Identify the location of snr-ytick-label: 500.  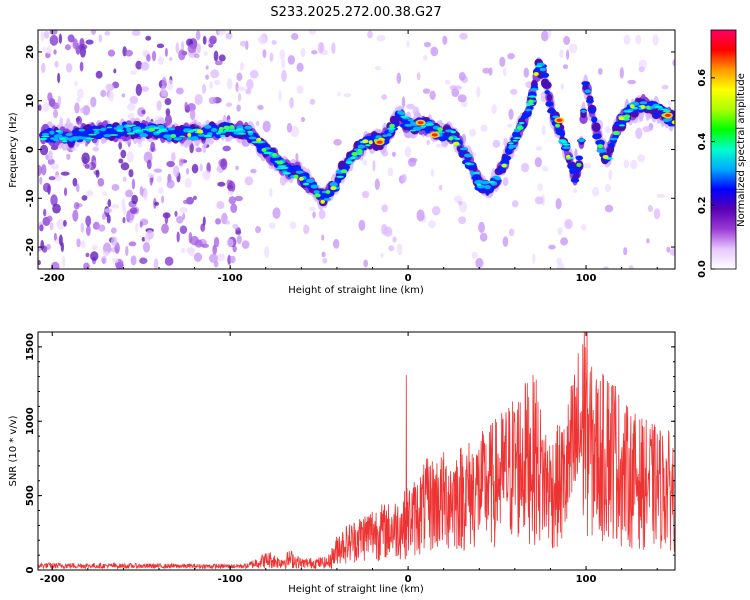
(30, 495).